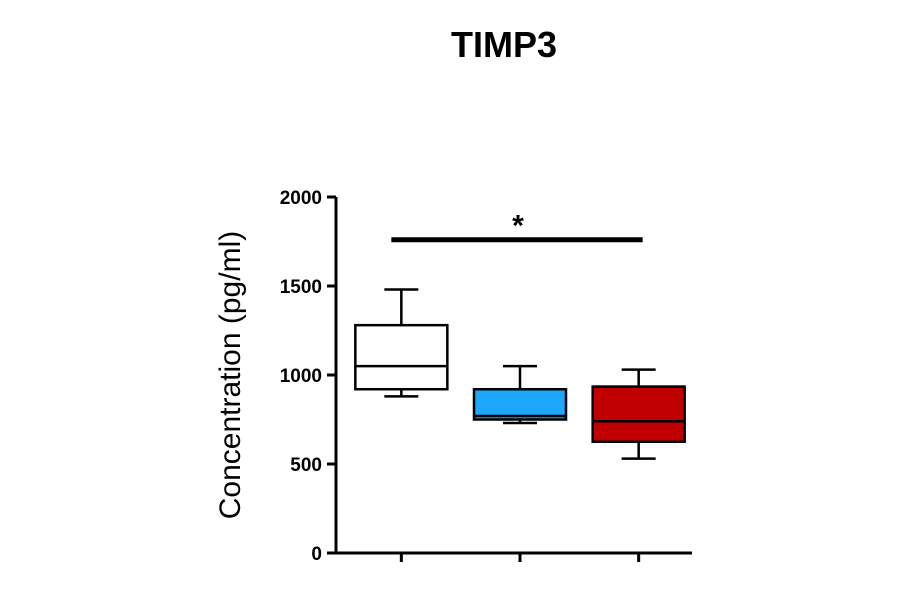  Describe the element at coordinates (301, 198) in the screenshot. I see `y-tick-label: 2000` at that location.